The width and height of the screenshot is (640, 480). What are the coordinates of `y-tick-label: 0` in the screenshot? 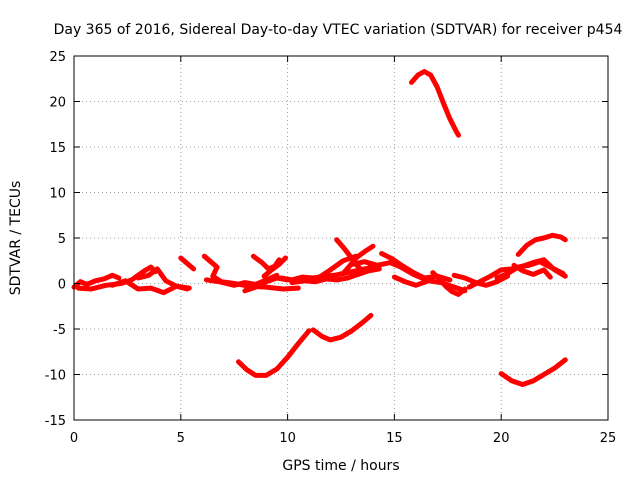 It's located at (62, 285).